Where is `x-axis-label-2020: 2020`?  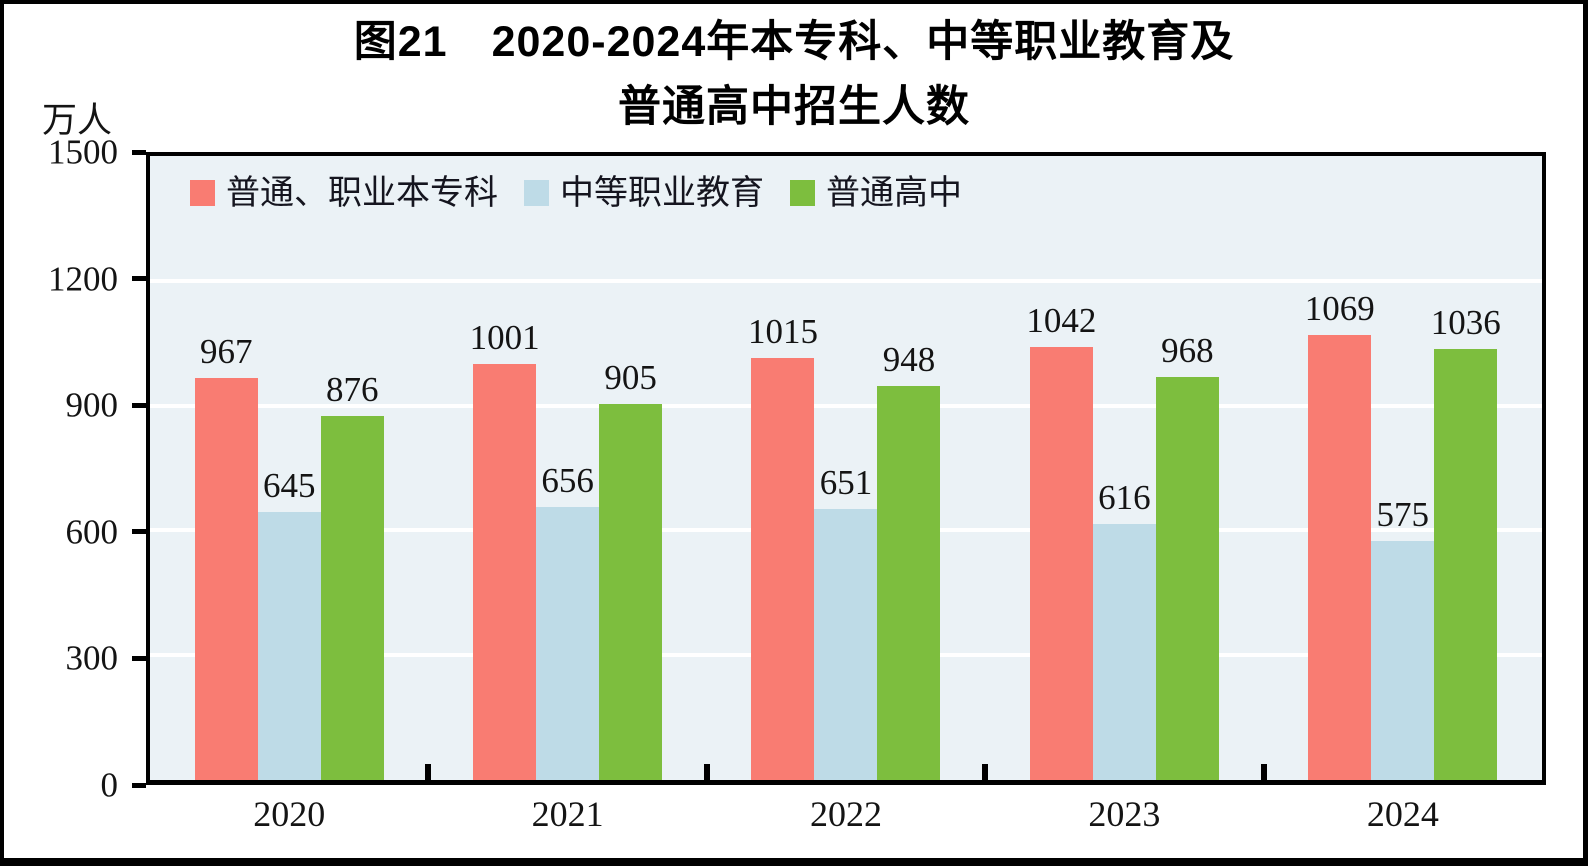 x-axis-label-2020: 2020 is located at coordinates (289, 814).